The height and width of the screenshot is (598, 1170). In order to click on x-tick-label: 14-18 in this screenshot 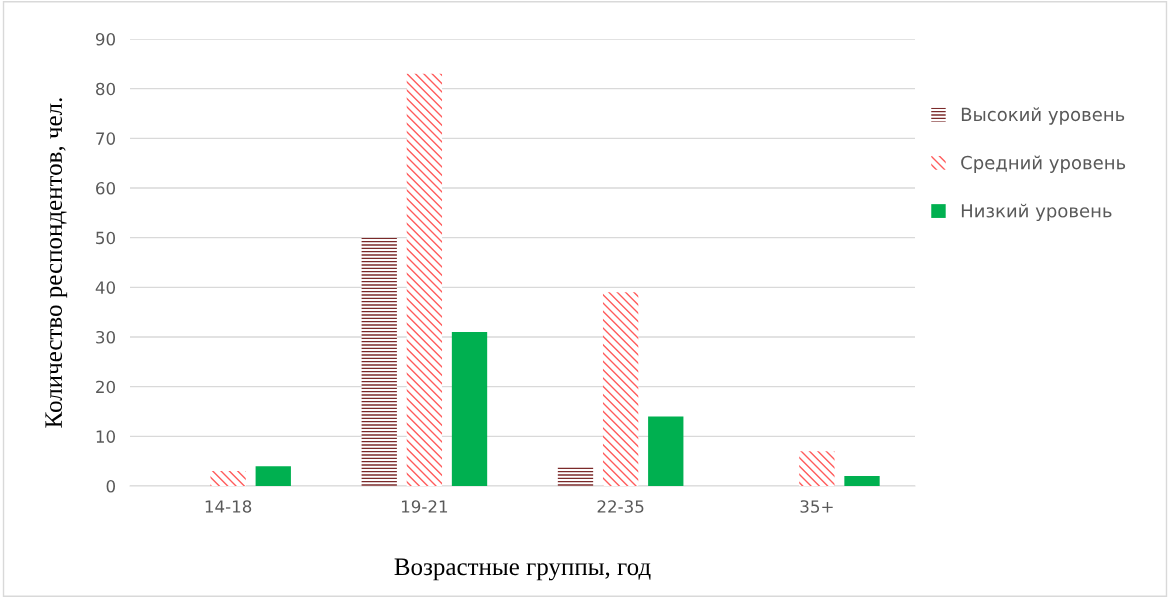, I will do `click(228, 506)`.